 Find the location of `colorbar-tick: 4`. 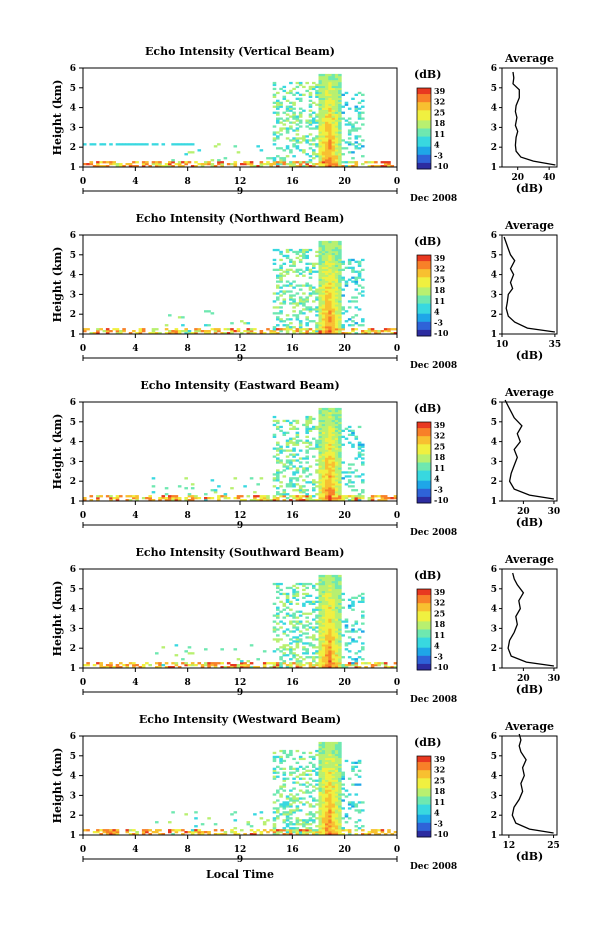

colorbar-tick: 4 is located at coordinates (437, 646).